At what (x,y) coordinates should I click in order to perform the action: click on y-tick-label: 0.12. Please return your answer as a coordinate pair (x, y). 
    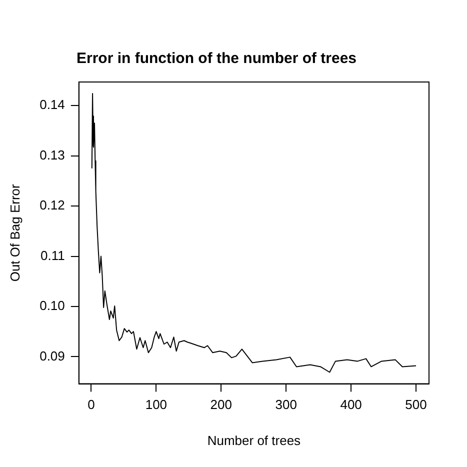
    Looking at the image, I should click on (52, 205).